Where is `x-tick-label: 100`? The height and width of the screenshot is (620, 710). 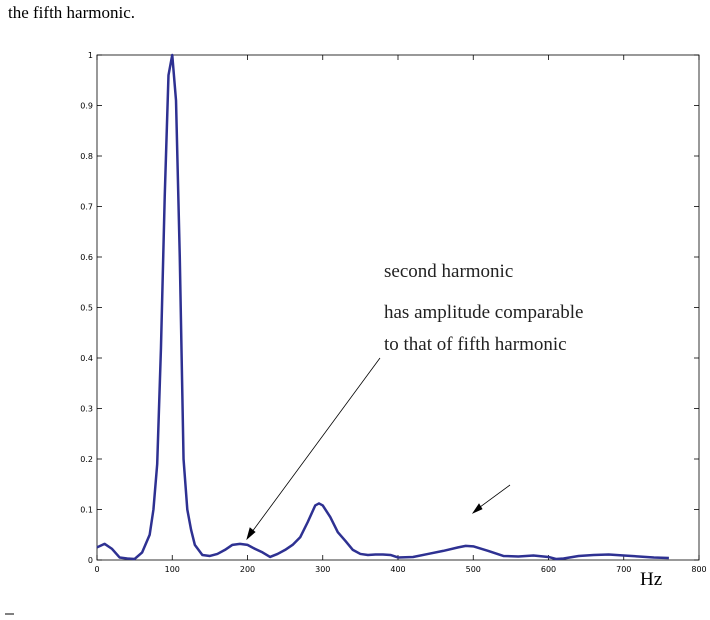
x-tick-label: 100 is located at coordinates (172, 569).